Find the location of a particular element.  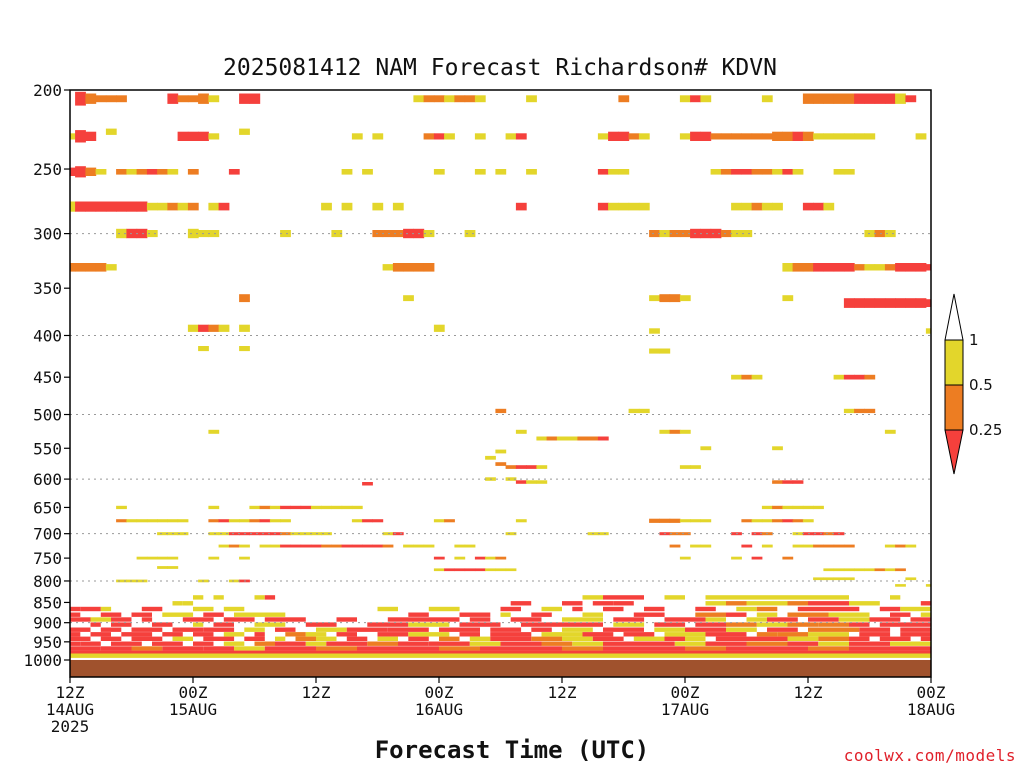

x-tick-label: 12Z is located at coordinates (70, 692).